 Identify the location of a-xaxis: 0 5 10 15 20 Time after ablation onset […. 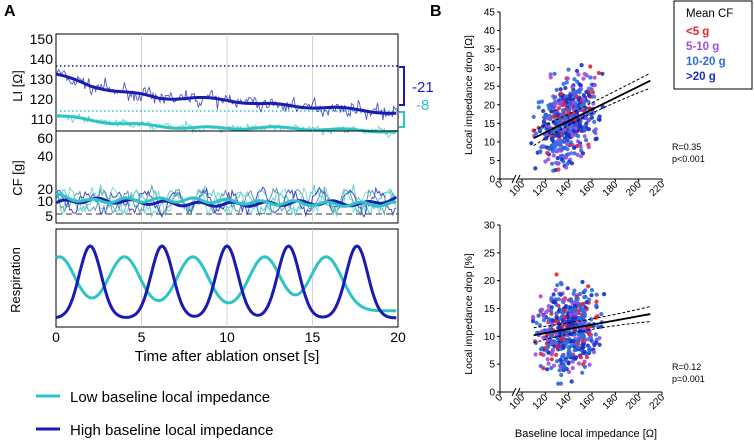
(229, 347).